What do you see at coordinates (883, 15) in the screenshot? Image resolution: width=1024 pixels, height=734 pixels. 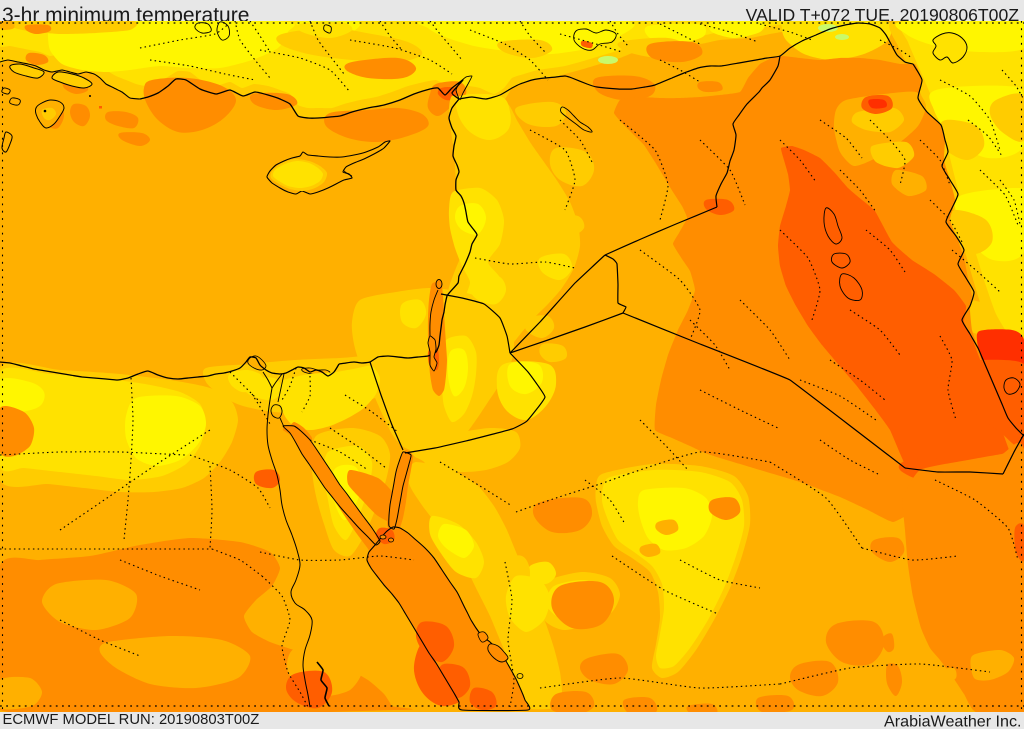 I see `svg-text: VALID T+072 TUE. 20190806T00Z` at bounding box center [883, 15].